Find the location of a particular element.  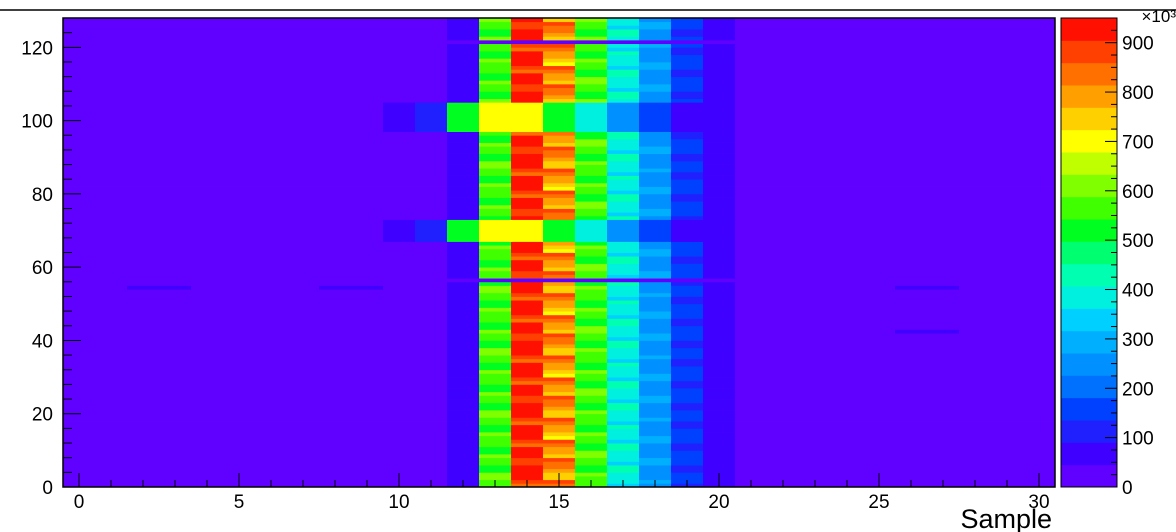

y-tick-label: 0 is located at coordinates (47, 488).